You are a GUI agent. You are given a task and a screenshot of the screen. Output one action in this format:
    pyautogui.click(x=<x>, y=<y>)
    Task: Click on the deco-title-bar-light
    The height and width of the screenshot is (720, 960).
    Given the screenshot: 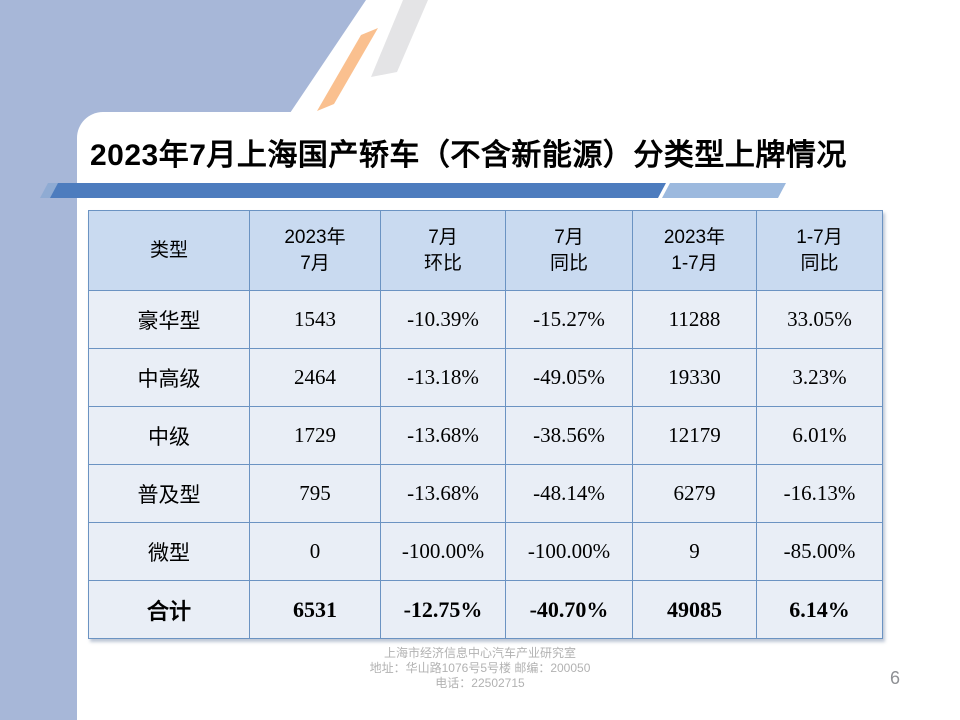 What is the action you would take?
    pyautogui.click(x=724, y=190)
    